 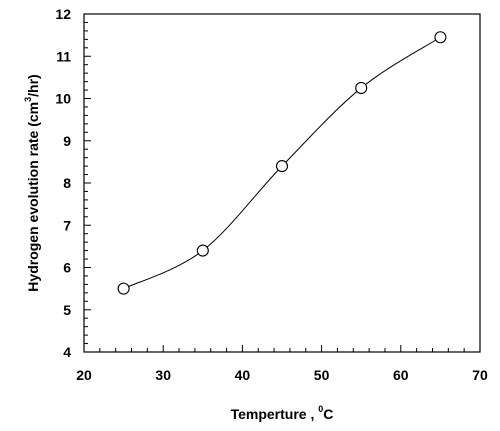 What do you see at coordinates (67, 268) in the screenshot?
I see `y-tick-label: 6` at bounding box center [67, 268].